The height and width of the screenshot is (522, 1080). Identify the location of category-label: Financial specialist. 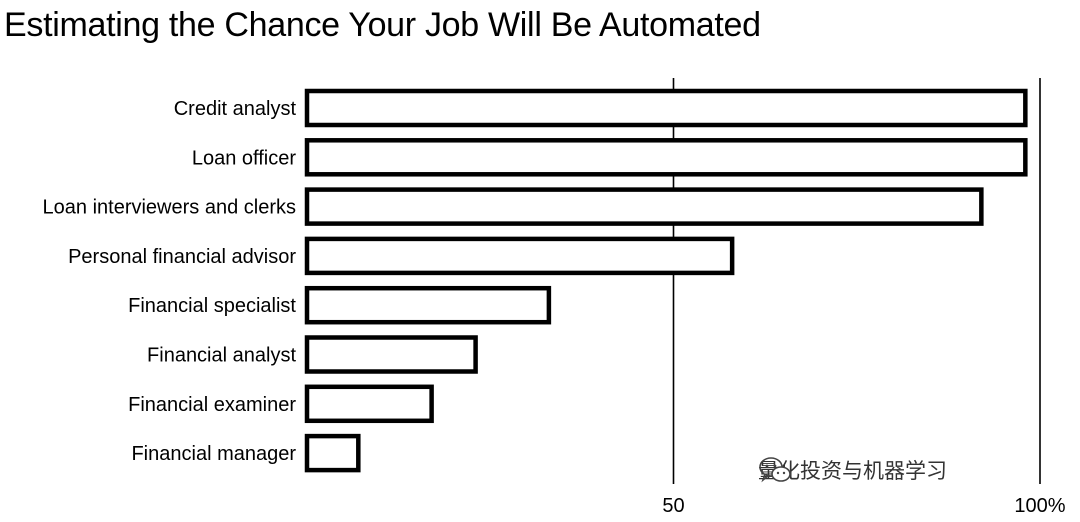
(212, 306).